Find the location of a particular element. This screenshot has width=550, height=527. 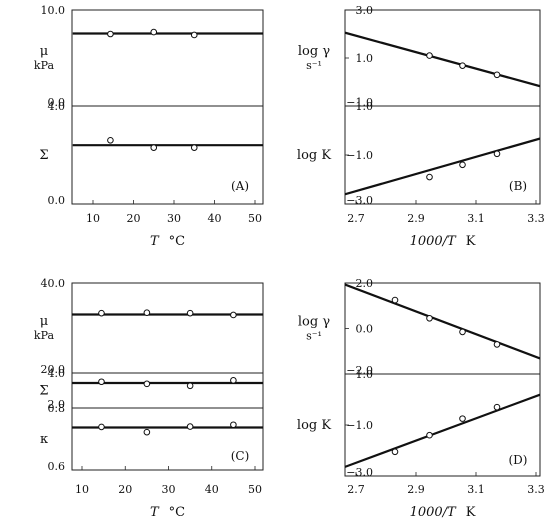

panel-tag: (A) is located at coordinates (240, 186).